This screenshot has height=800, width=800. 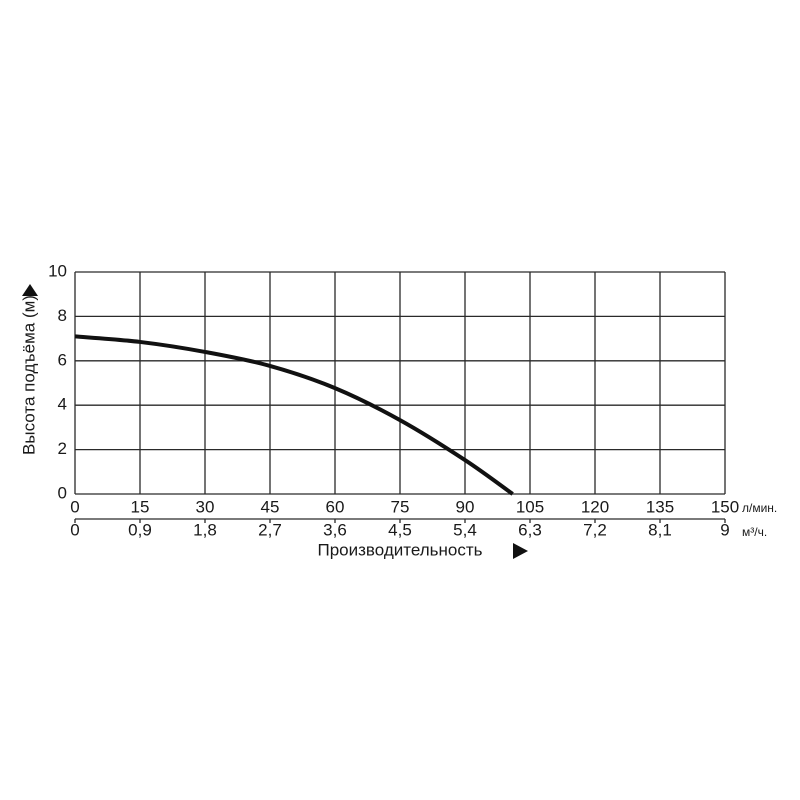 I want to click on y-axis-title: Высота подъёма (м), so click(x=28, y=375).